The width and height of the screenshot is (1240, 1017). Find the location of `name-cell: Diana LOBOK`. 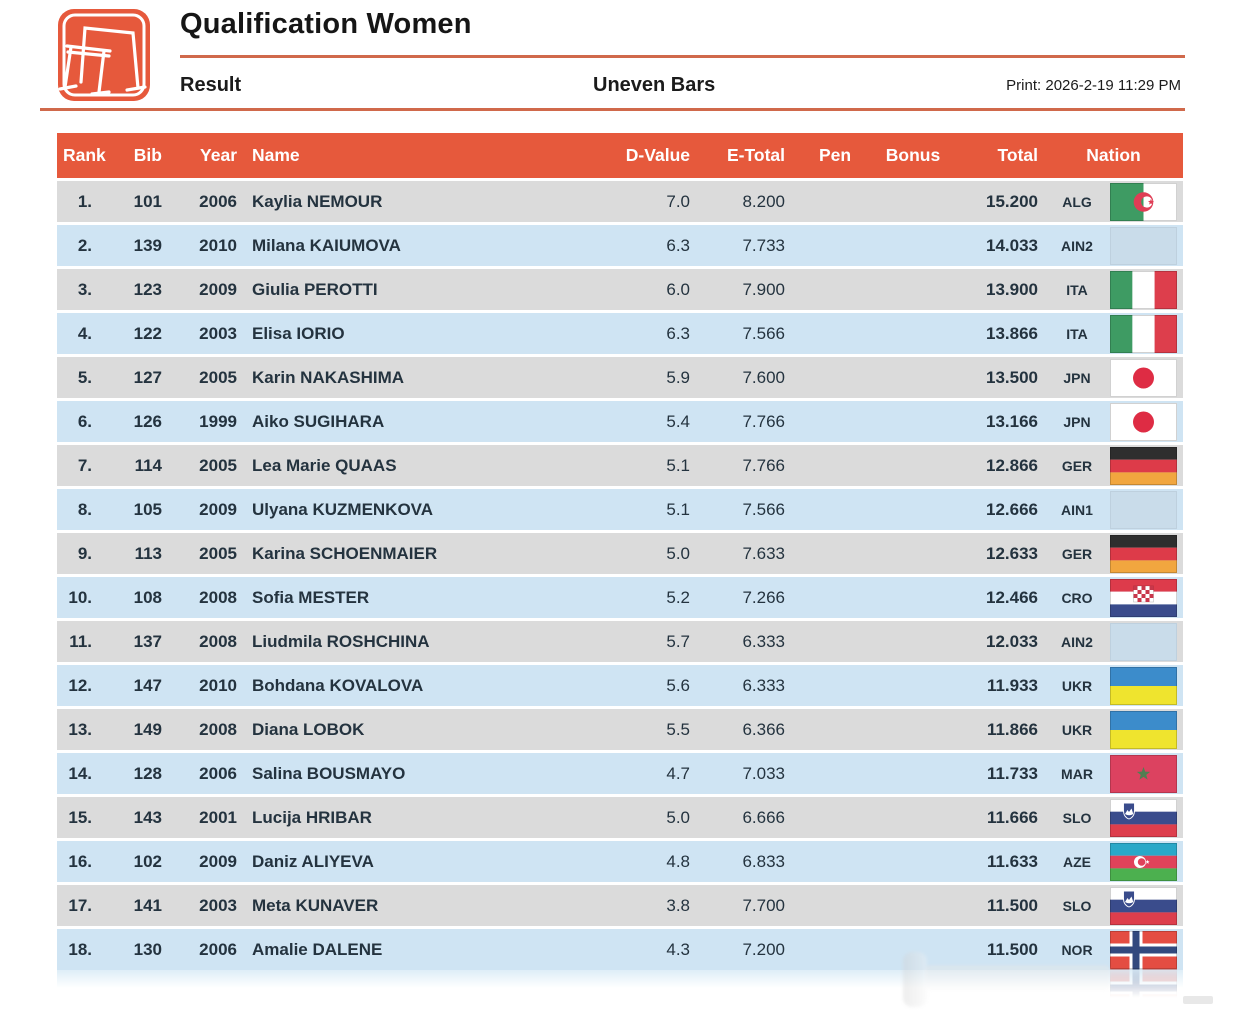

name-cell: Diana LOBOK is located at coordinates (308, 729).